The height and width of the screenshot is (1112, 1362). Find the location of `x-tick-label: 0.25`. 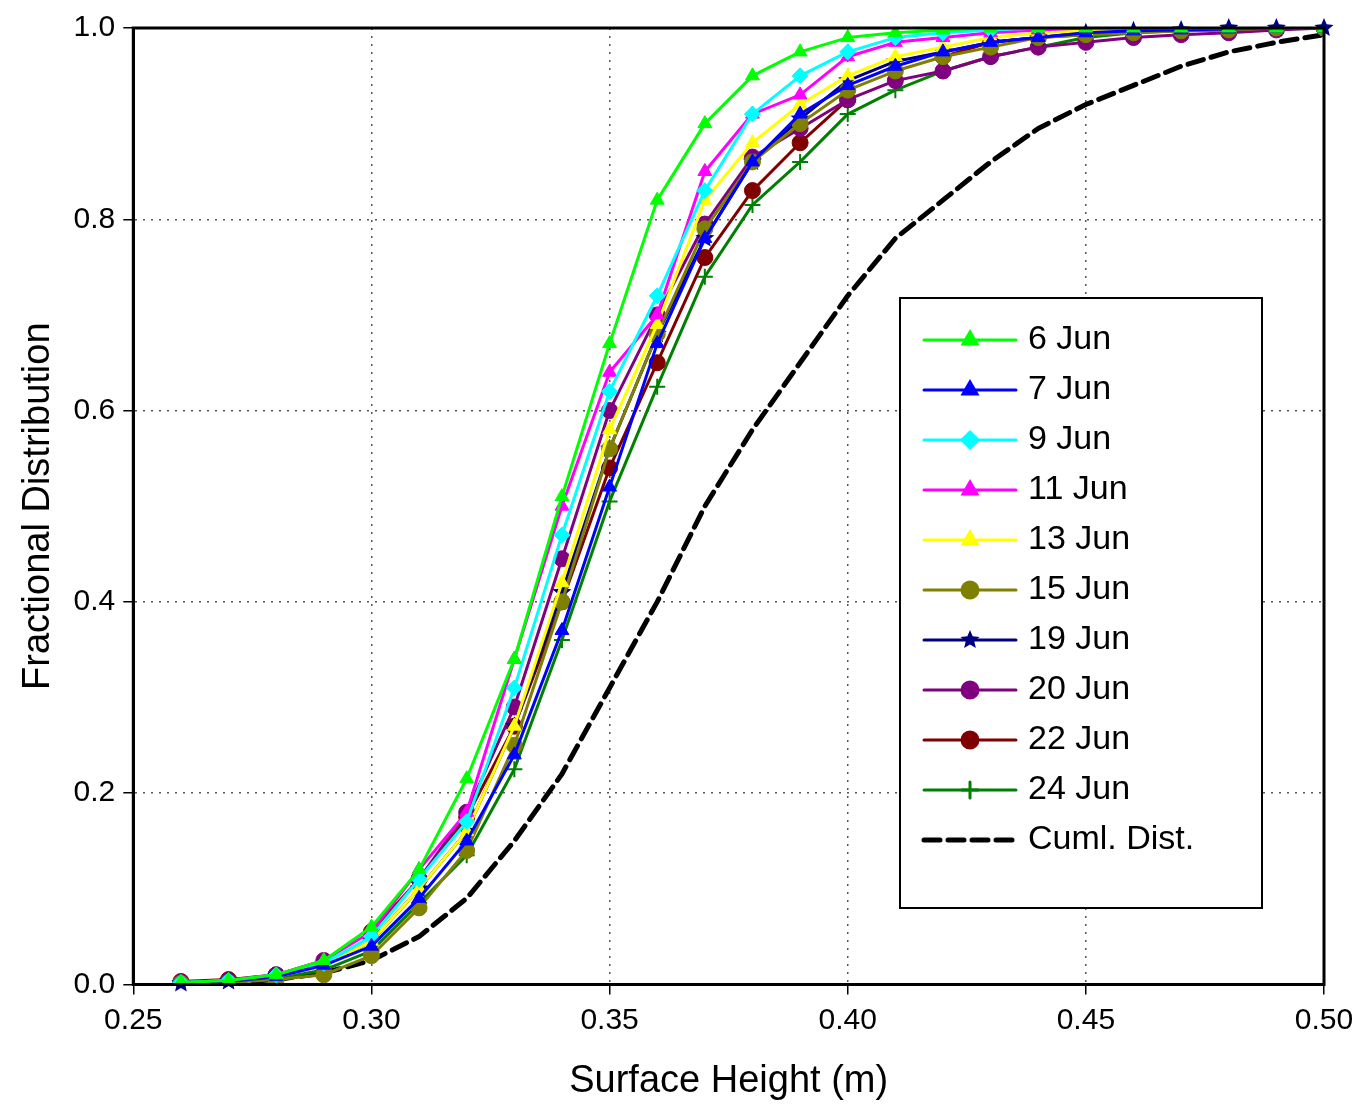

x-tick-label: 0.25 is located at coordinates (133, 1018).